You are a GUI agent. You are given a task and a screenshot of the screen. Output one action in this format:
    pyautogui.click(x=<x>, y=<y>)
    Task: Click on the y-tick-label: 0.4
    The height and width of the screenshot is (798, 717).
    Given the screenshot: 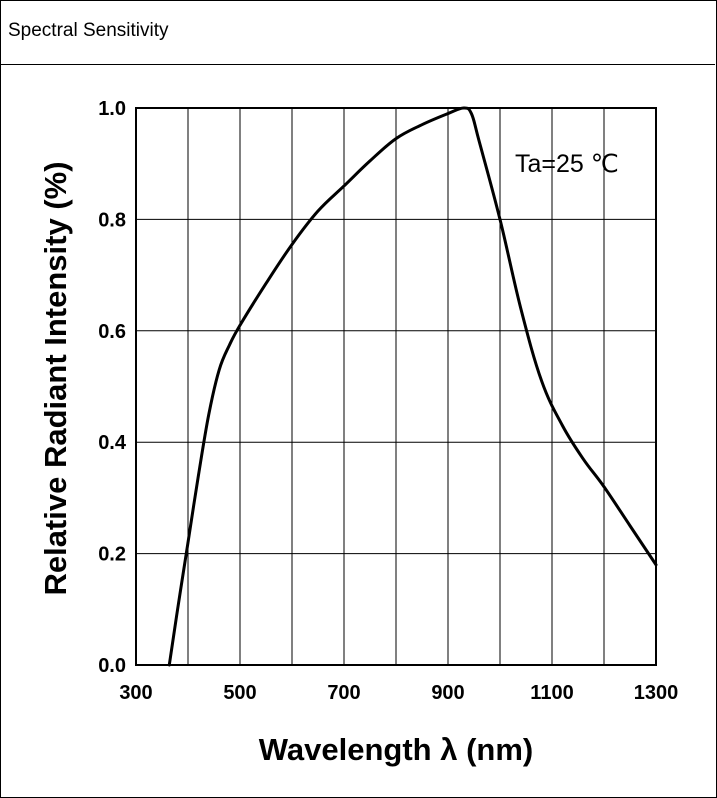 What is the action you would take?
    pyautogui.click(x=112, y=443)
    